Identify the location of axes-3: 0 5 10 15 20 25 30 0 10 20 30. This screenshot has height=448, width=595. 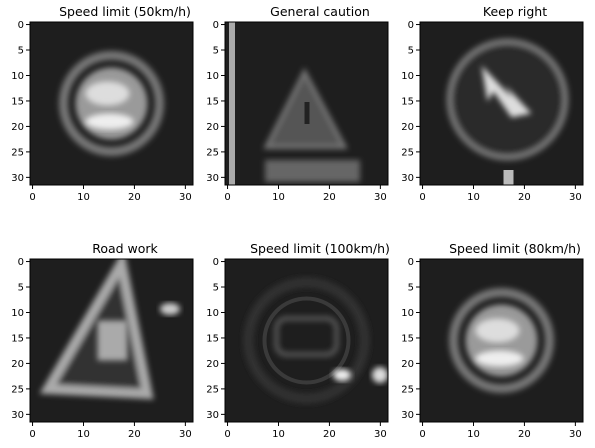
(102, 348).